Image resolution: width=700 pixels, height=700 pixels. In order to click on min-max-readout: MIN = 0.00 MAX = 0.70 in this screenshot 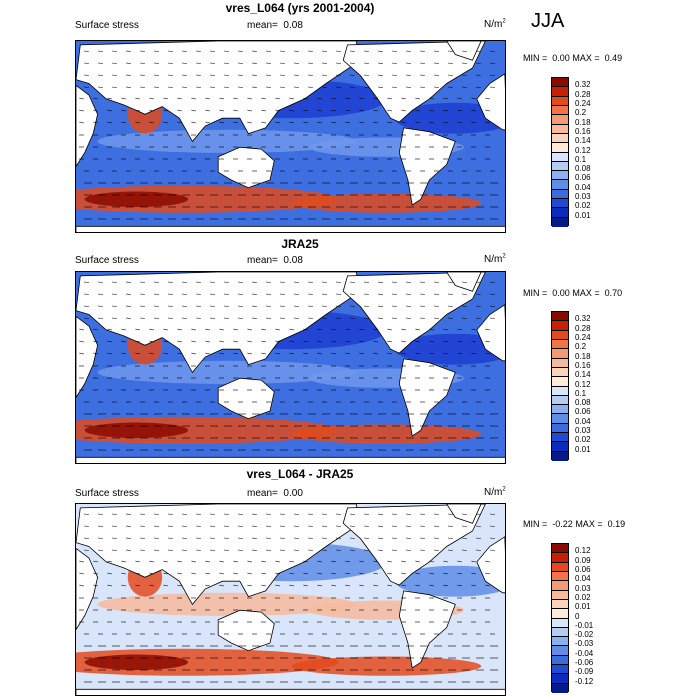, I will do `click(572, 293)`.